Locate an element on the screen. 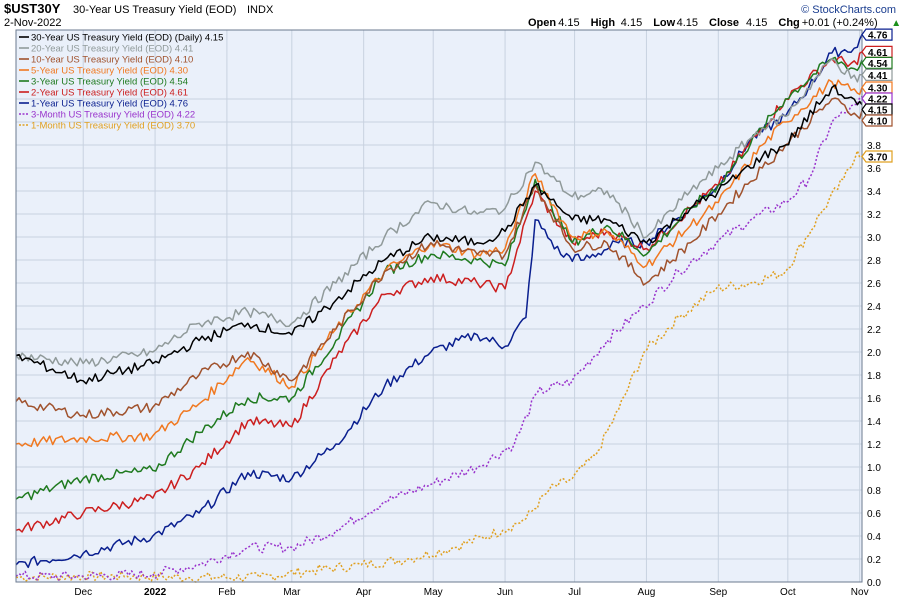  y-tick-label: 0.6 is located at coordinates (874, 514).